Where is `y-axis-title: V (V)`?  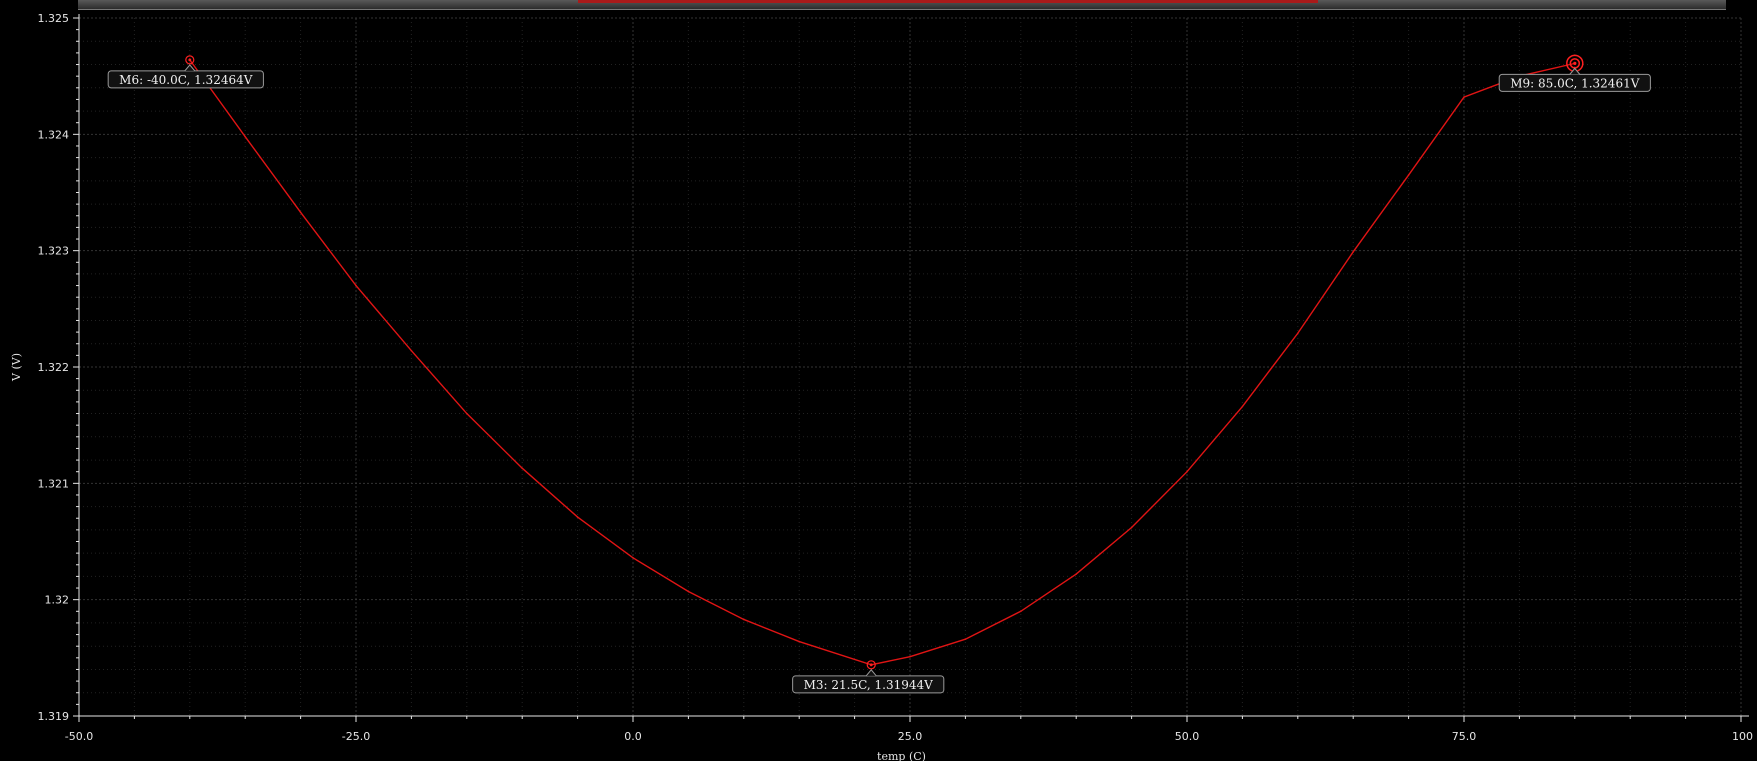
y-axis-title: V (V) is located at coordinates (16, 367).